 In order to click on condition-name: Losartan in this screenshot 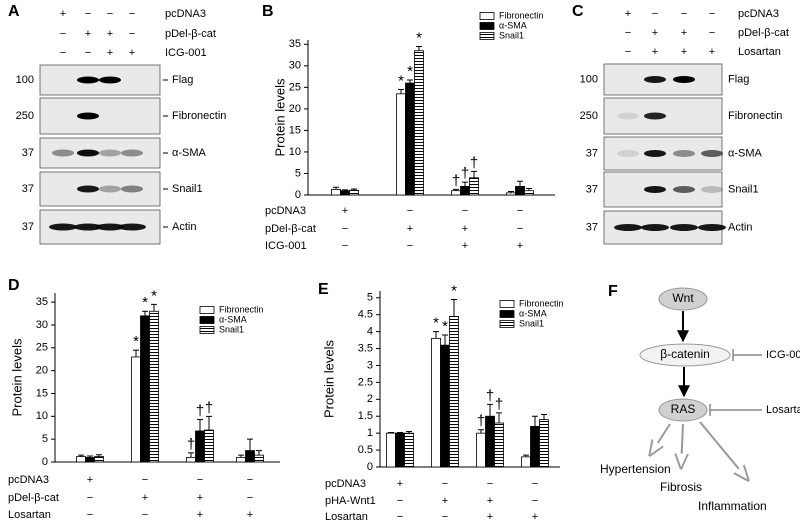, I will do `click(346, 516)`.